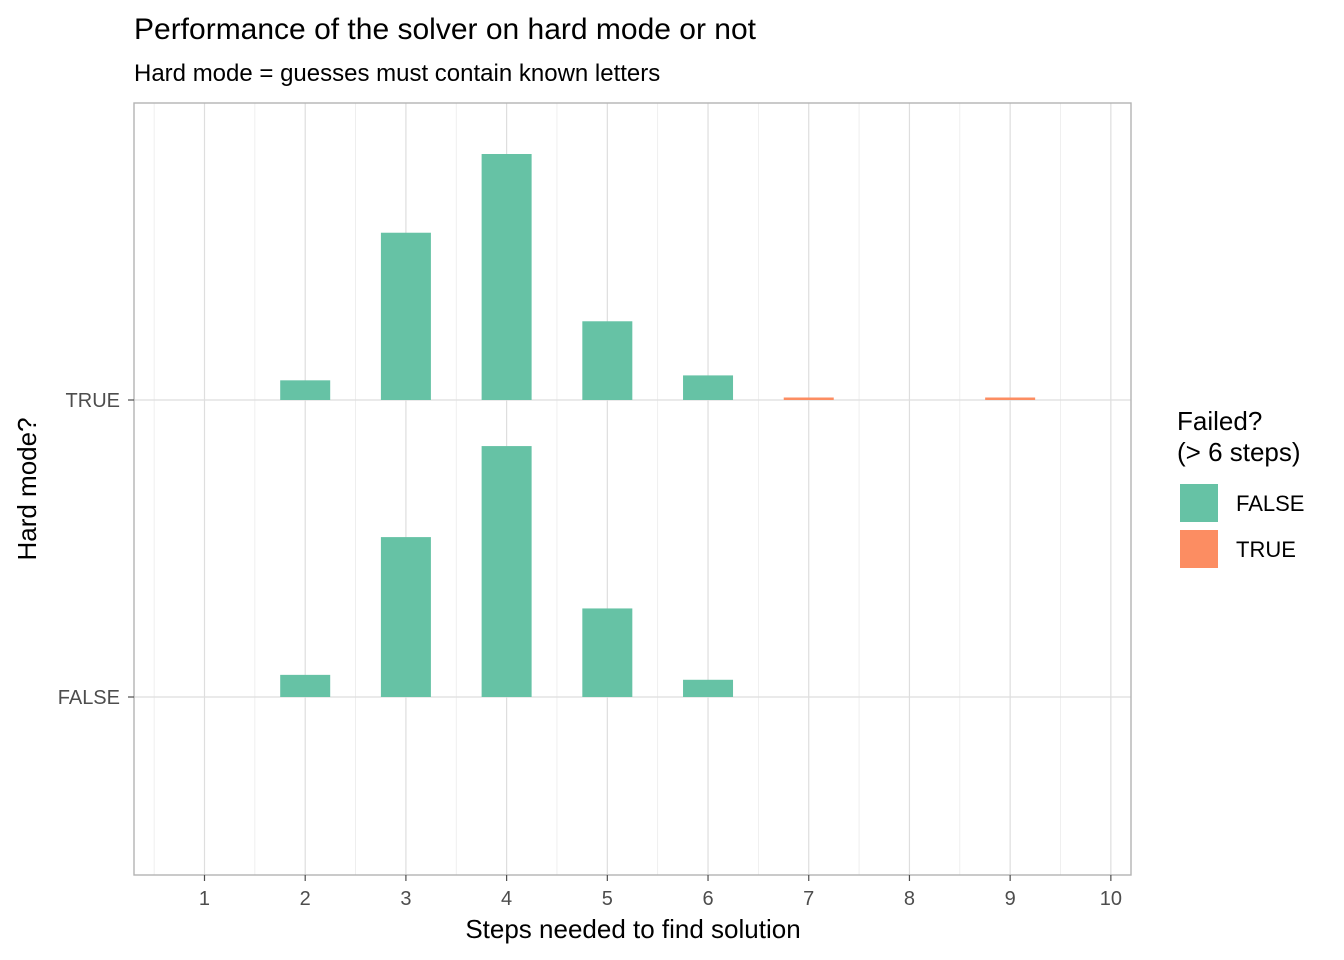 The width and height of the screenshot is (1344, 960). Describe the element at coordinates (660, 892) in the screenshot. I see `x-axis-ticks: 1 2 3 4 5 6 7 8 9 10` at that location.